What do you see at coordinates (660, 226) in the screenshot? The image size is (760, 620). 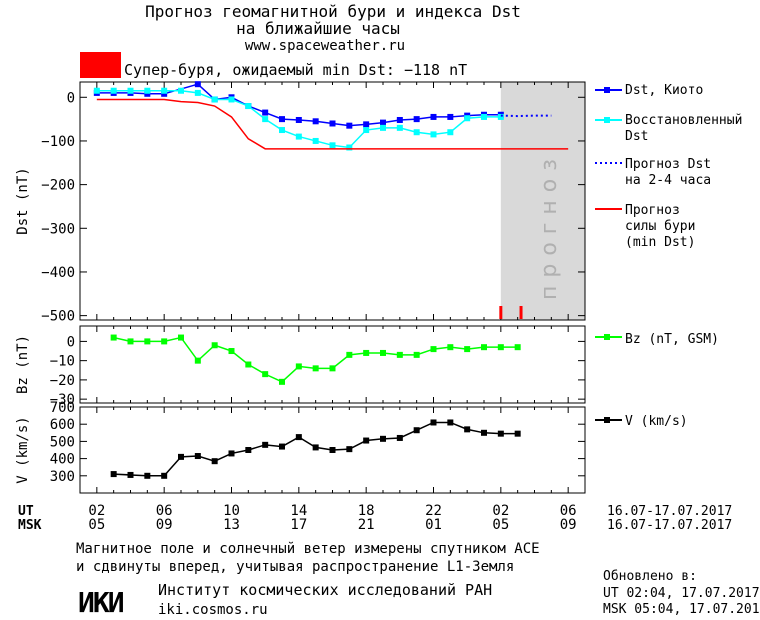 I see `legend-storm-2: силы бури` at bounding box center [660, 226].